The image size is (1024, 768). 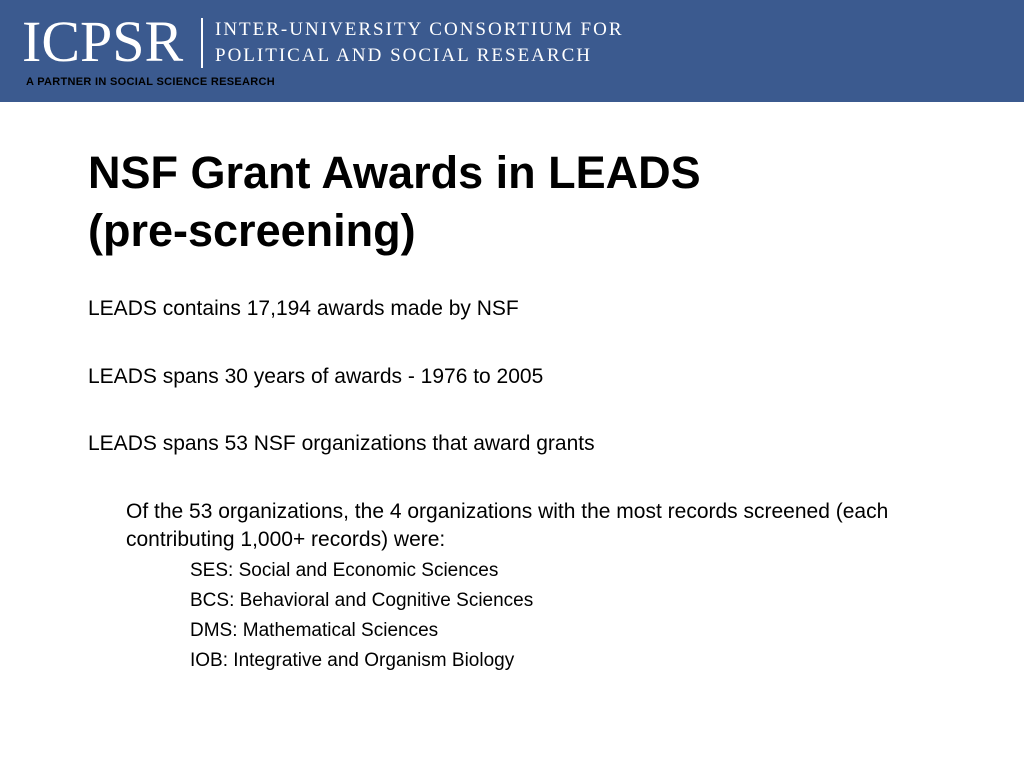 What do you see at coordinates (394, 172) in the screenshot?
I see `slide-title-line-1: NSF Grant Awards in LEADS` at bounding box center [394, 172].